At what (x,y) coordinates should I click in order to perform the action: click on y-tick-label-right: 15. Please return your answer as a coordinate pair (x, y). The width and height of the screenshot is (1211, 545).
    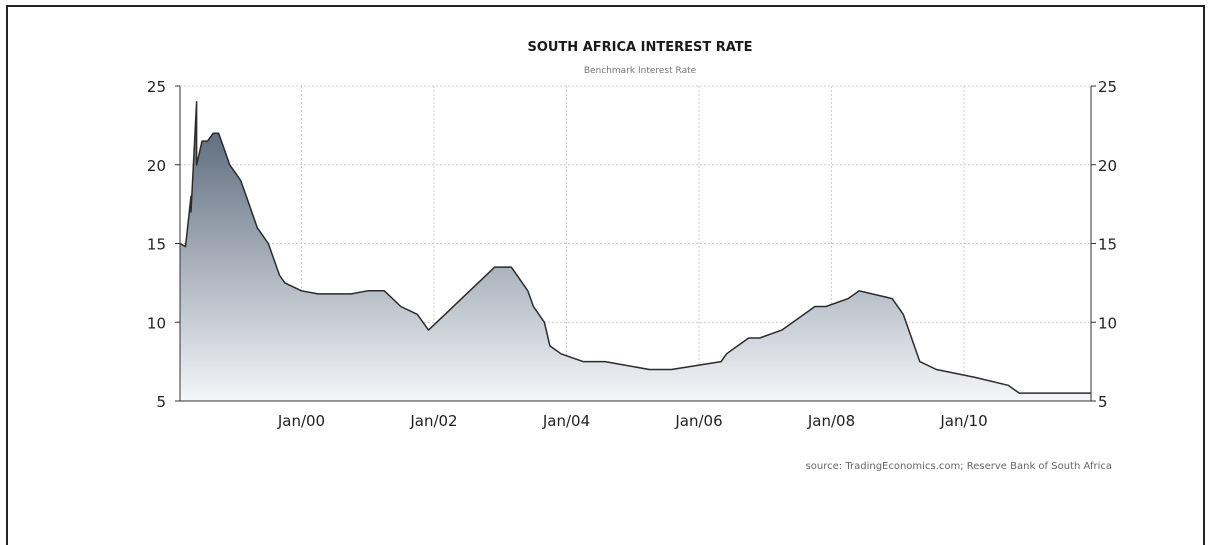
    Looking at the image, I should click on (1107, 245).